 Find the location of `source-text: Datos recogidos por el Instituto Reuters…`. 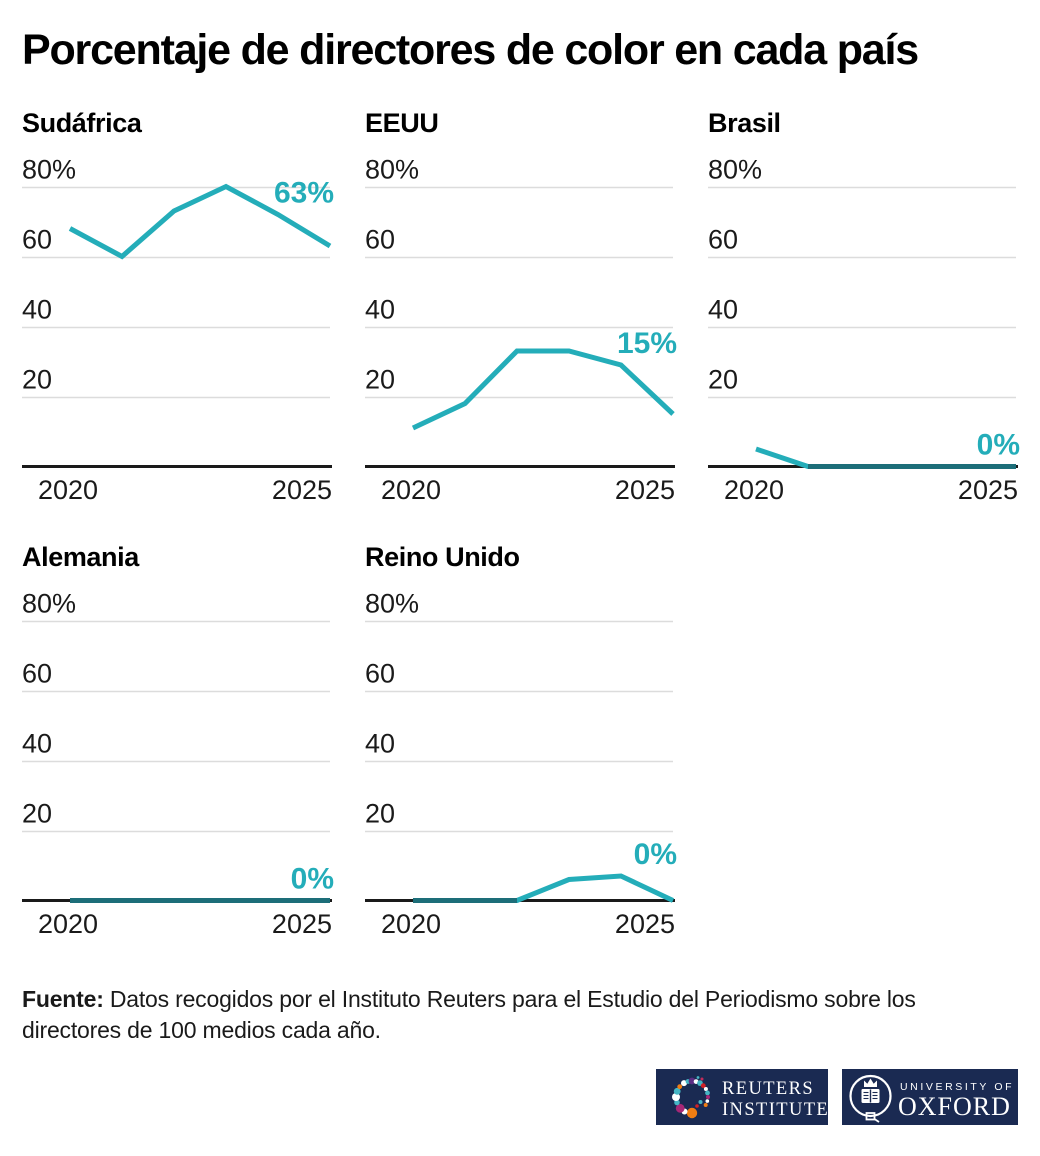

source-text: Datos recogidos por el Instituto Reuters… is located at coordinates (469, 1014).